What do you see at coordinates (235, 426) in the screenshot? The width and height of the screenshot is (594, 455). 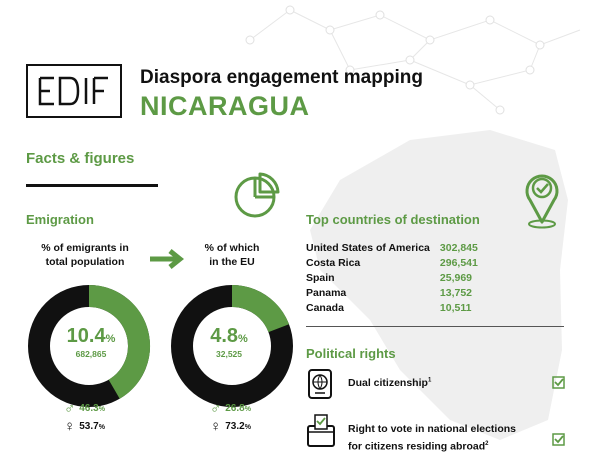 I see `female-value: 73.2` at bounding box center [235, 426].